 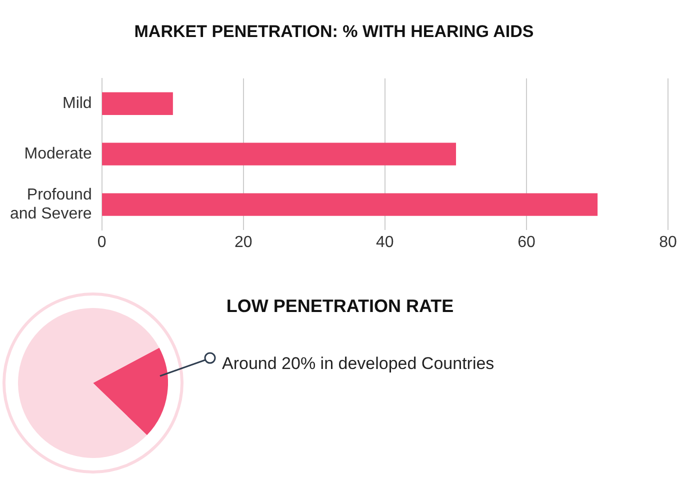 What do you see at coordinates (77, 103) in the screenshot?
I see `y-tick-label: Mild` at bounding box center [77, 103].